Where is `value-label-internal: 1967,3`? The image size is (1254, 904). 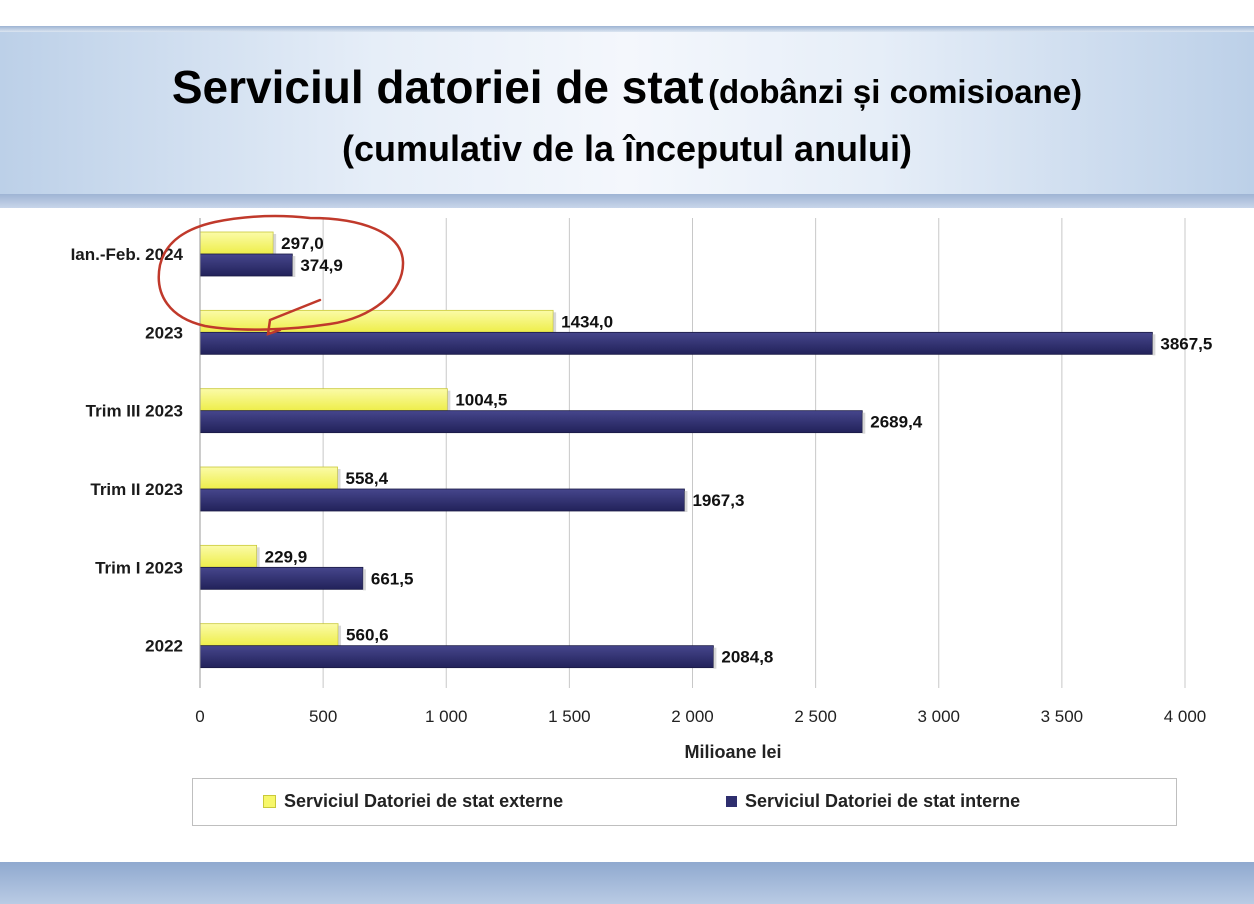
value-label-internal: 1967,3 is located at coordinates (718, 500).